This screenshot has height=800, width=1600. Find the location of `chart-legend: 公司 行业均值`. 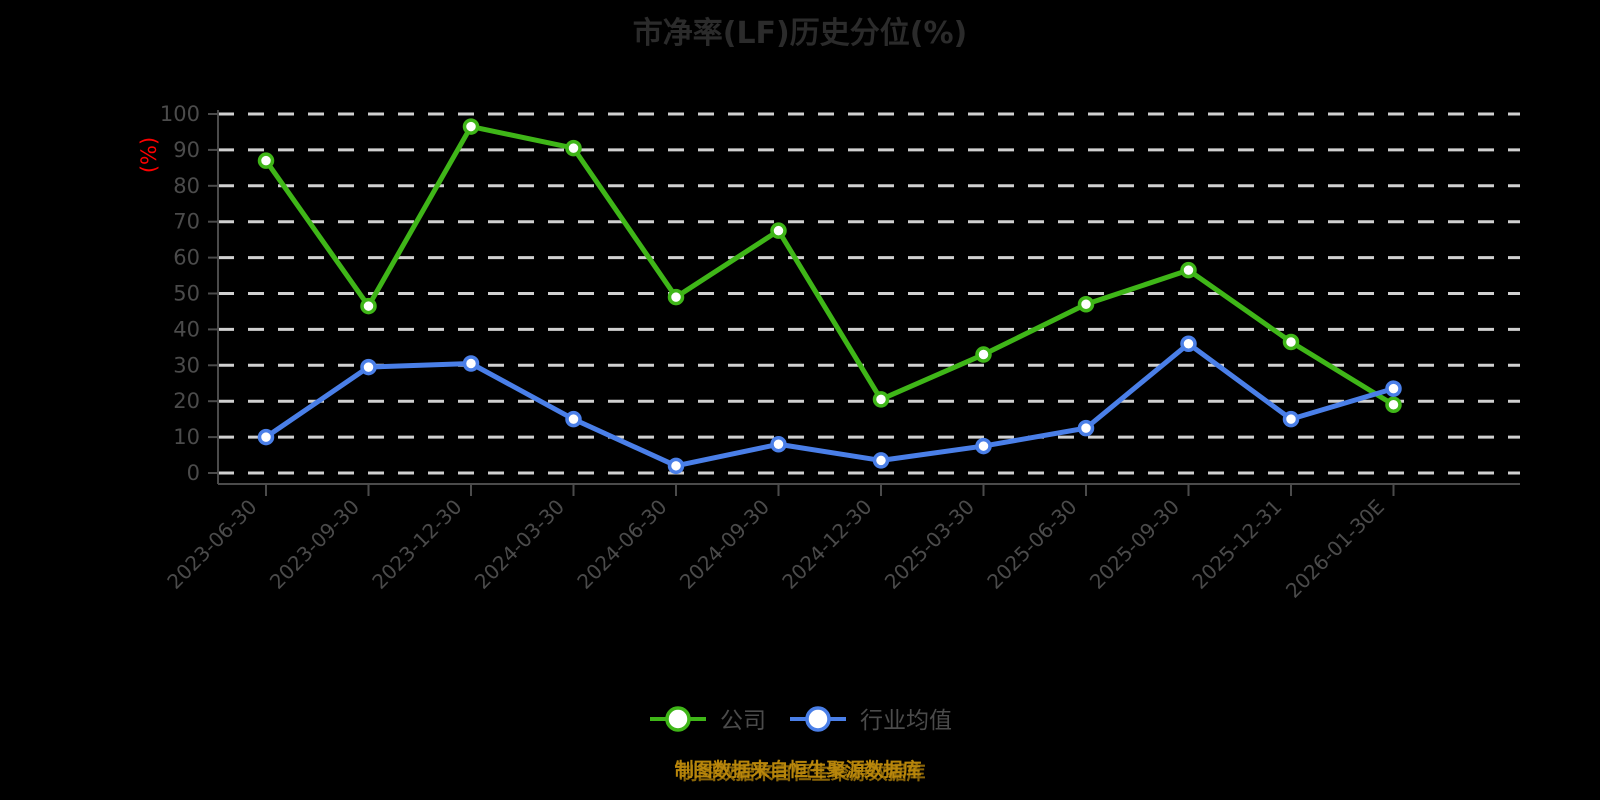

chart-legend: 公司 行业均值 is located at coordinates (801, 720).